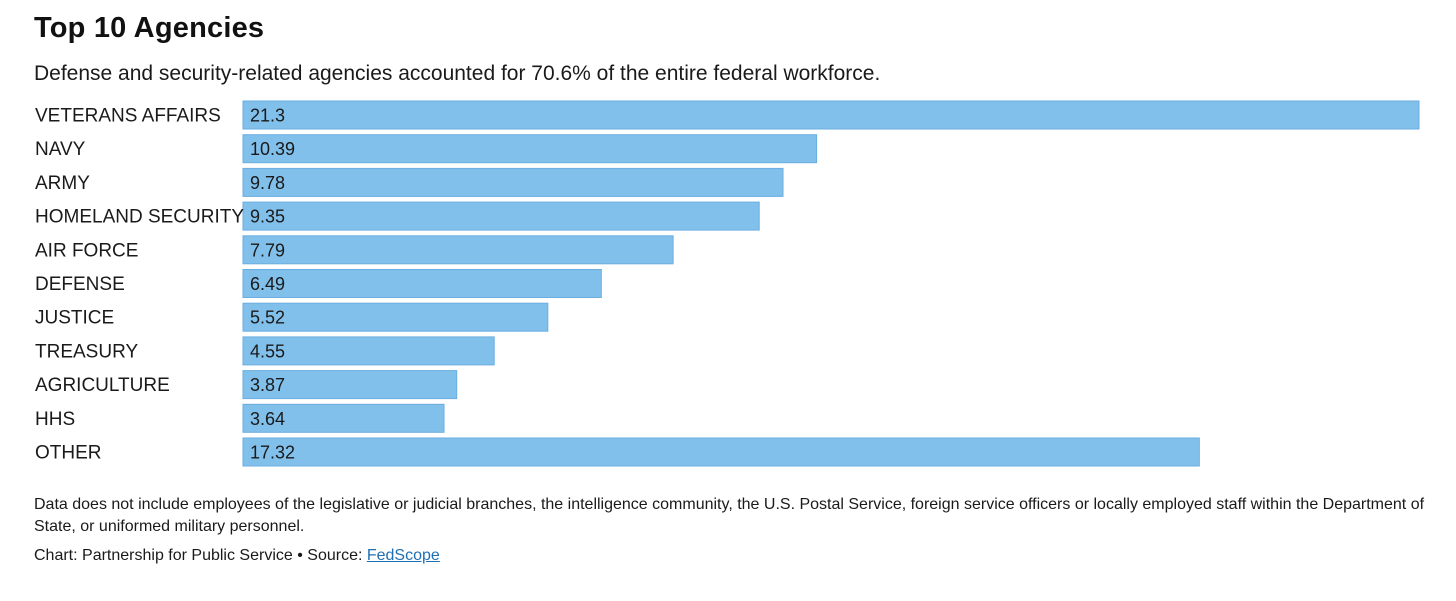  I want to click on value-label: 10.39, so click(272, 149).